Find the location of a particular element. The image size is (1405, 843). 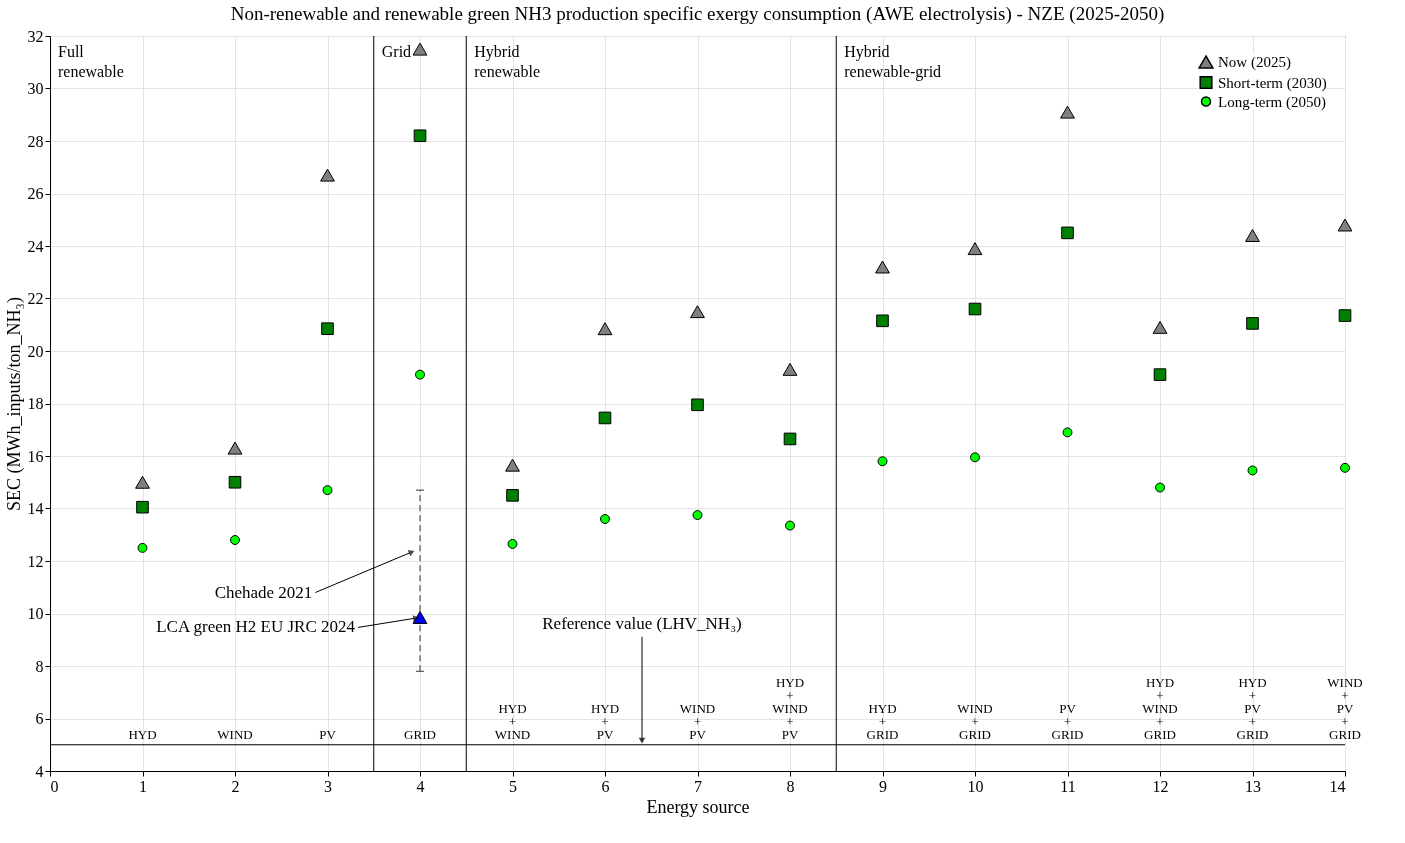

y-tick-label: 14 is located at coordinates (35, 508).